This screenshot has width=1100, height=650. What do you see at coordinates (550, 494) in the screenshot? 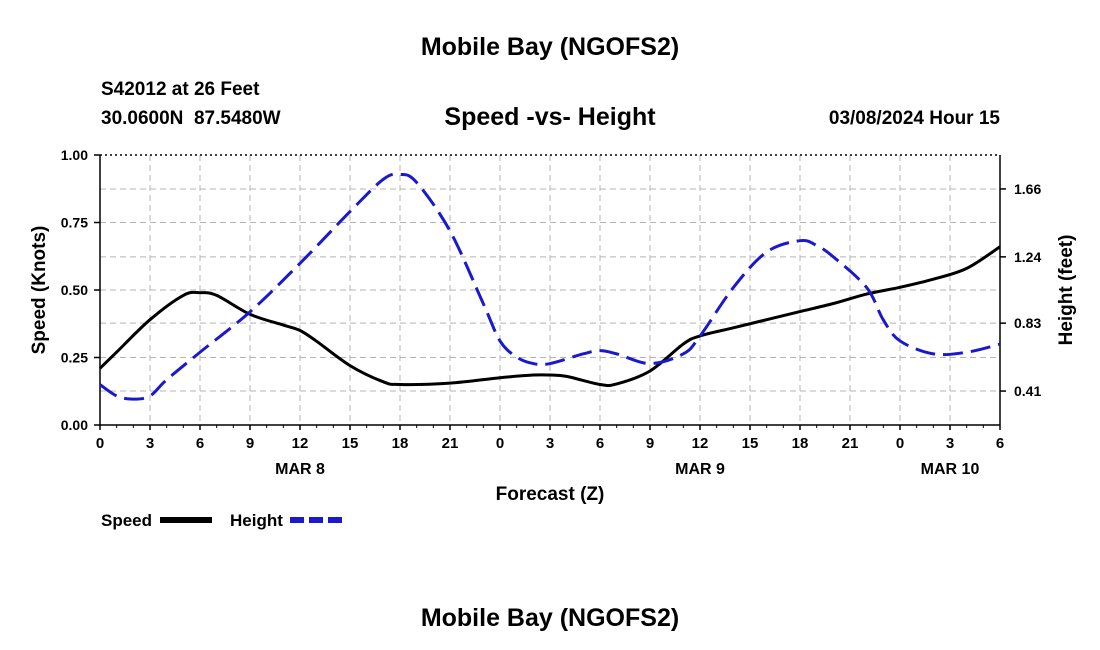
I see `x-axis-label: Forecast (Z)` at bounding box center [550, 494].